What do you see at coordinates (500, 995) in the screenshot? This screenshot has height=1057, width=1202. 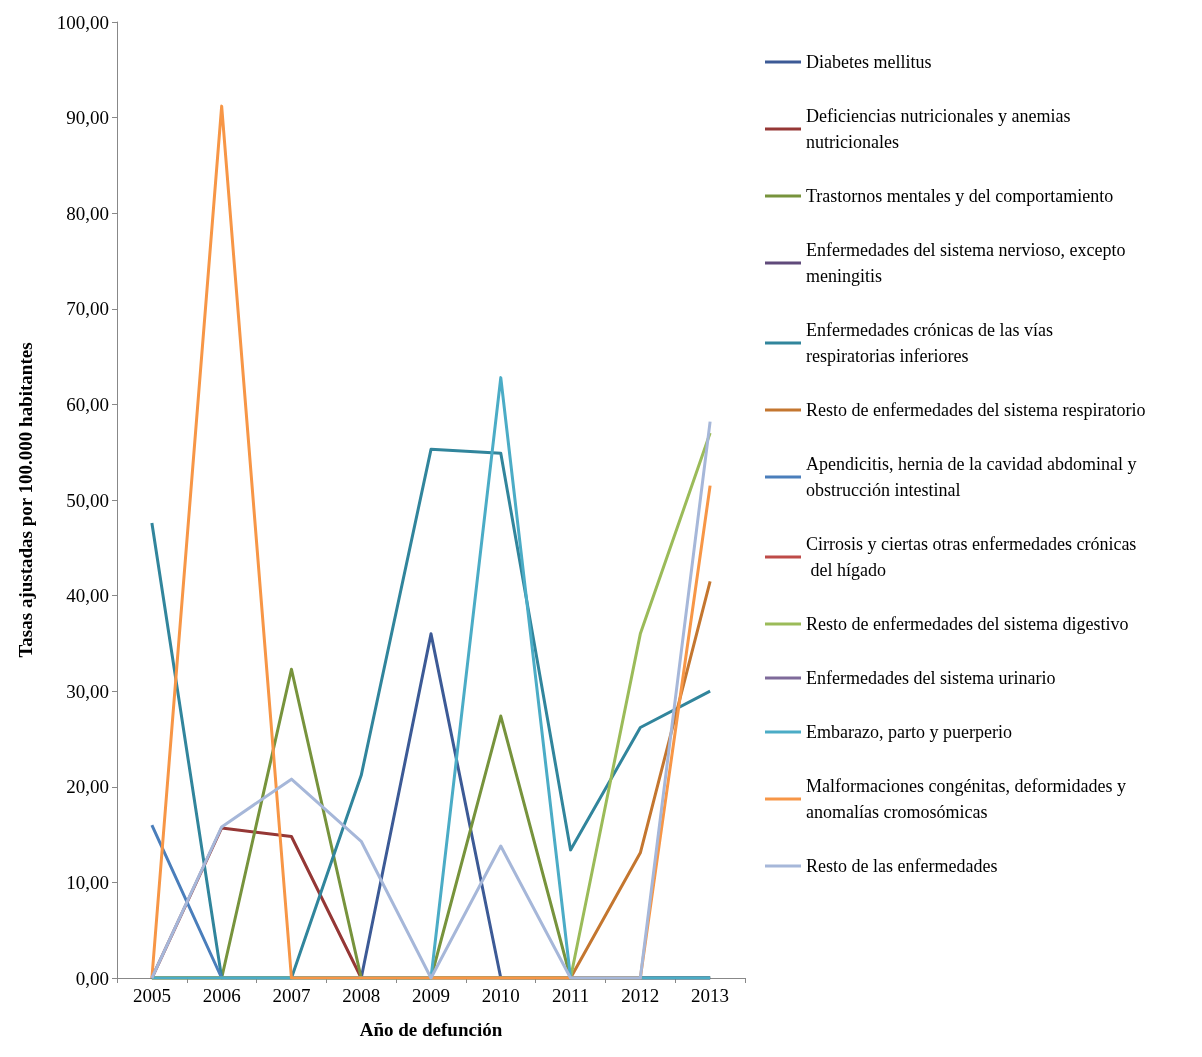 I see `x-tick-label: 2010` at bounding box center [500, 995].